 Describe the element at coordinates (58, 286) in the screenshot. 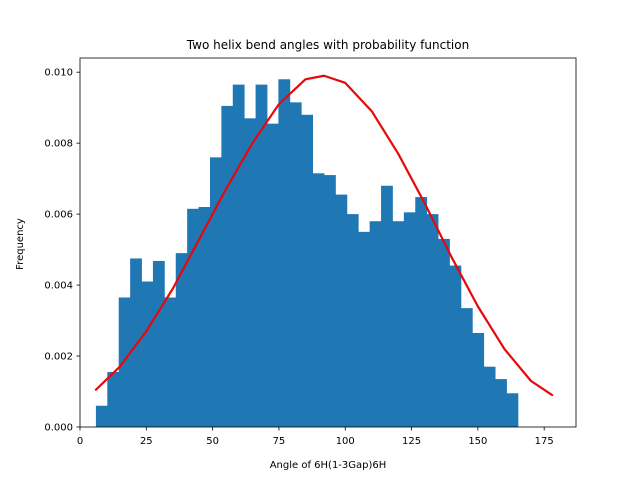

I see `y-tick-label: 0.004` at that location.